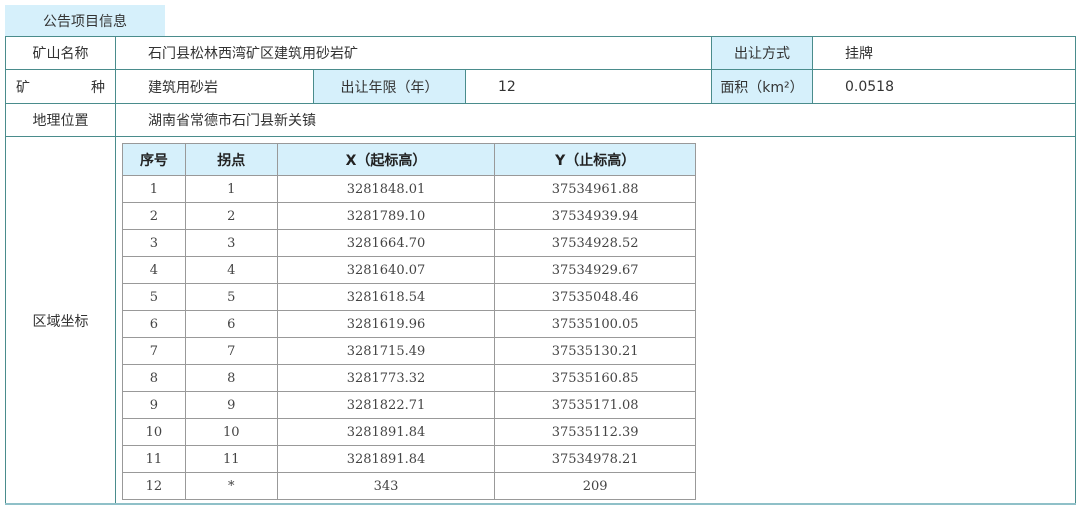 The image size is (1080, 508). I want to click on table-row: 6 6 3281619.96 37535100.05, so click(409, 324).